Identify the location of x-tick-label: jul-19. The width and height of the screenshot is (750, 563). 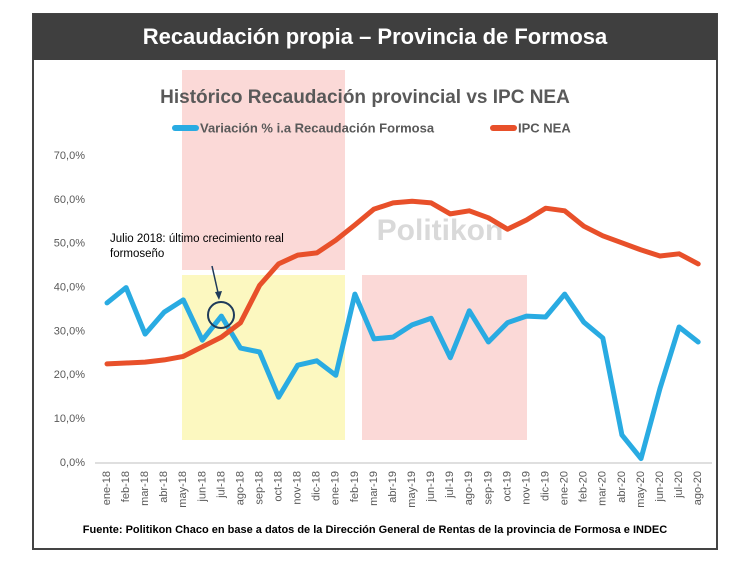
(450, 485).